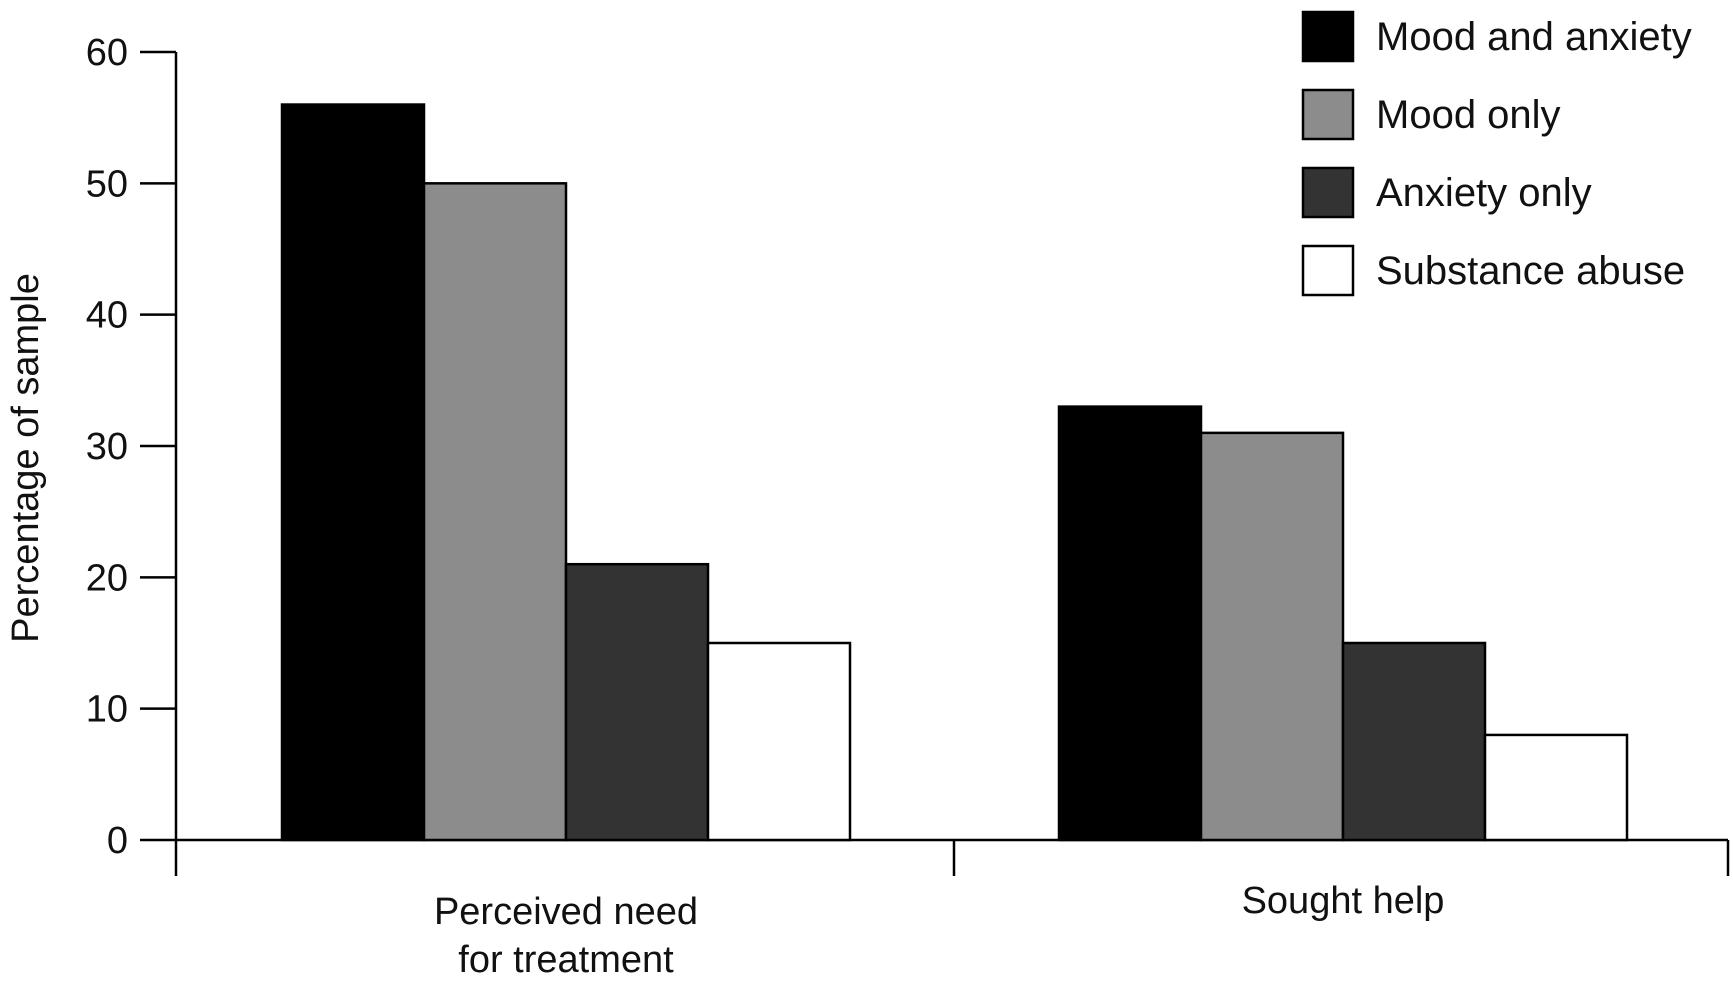 The width and height of the screenshot is (1733, 994). What do you see at coordinates (1530, 271) in the screenshot?
I see `legend-label: Substance abuse` at bounding box center [1530, 271].